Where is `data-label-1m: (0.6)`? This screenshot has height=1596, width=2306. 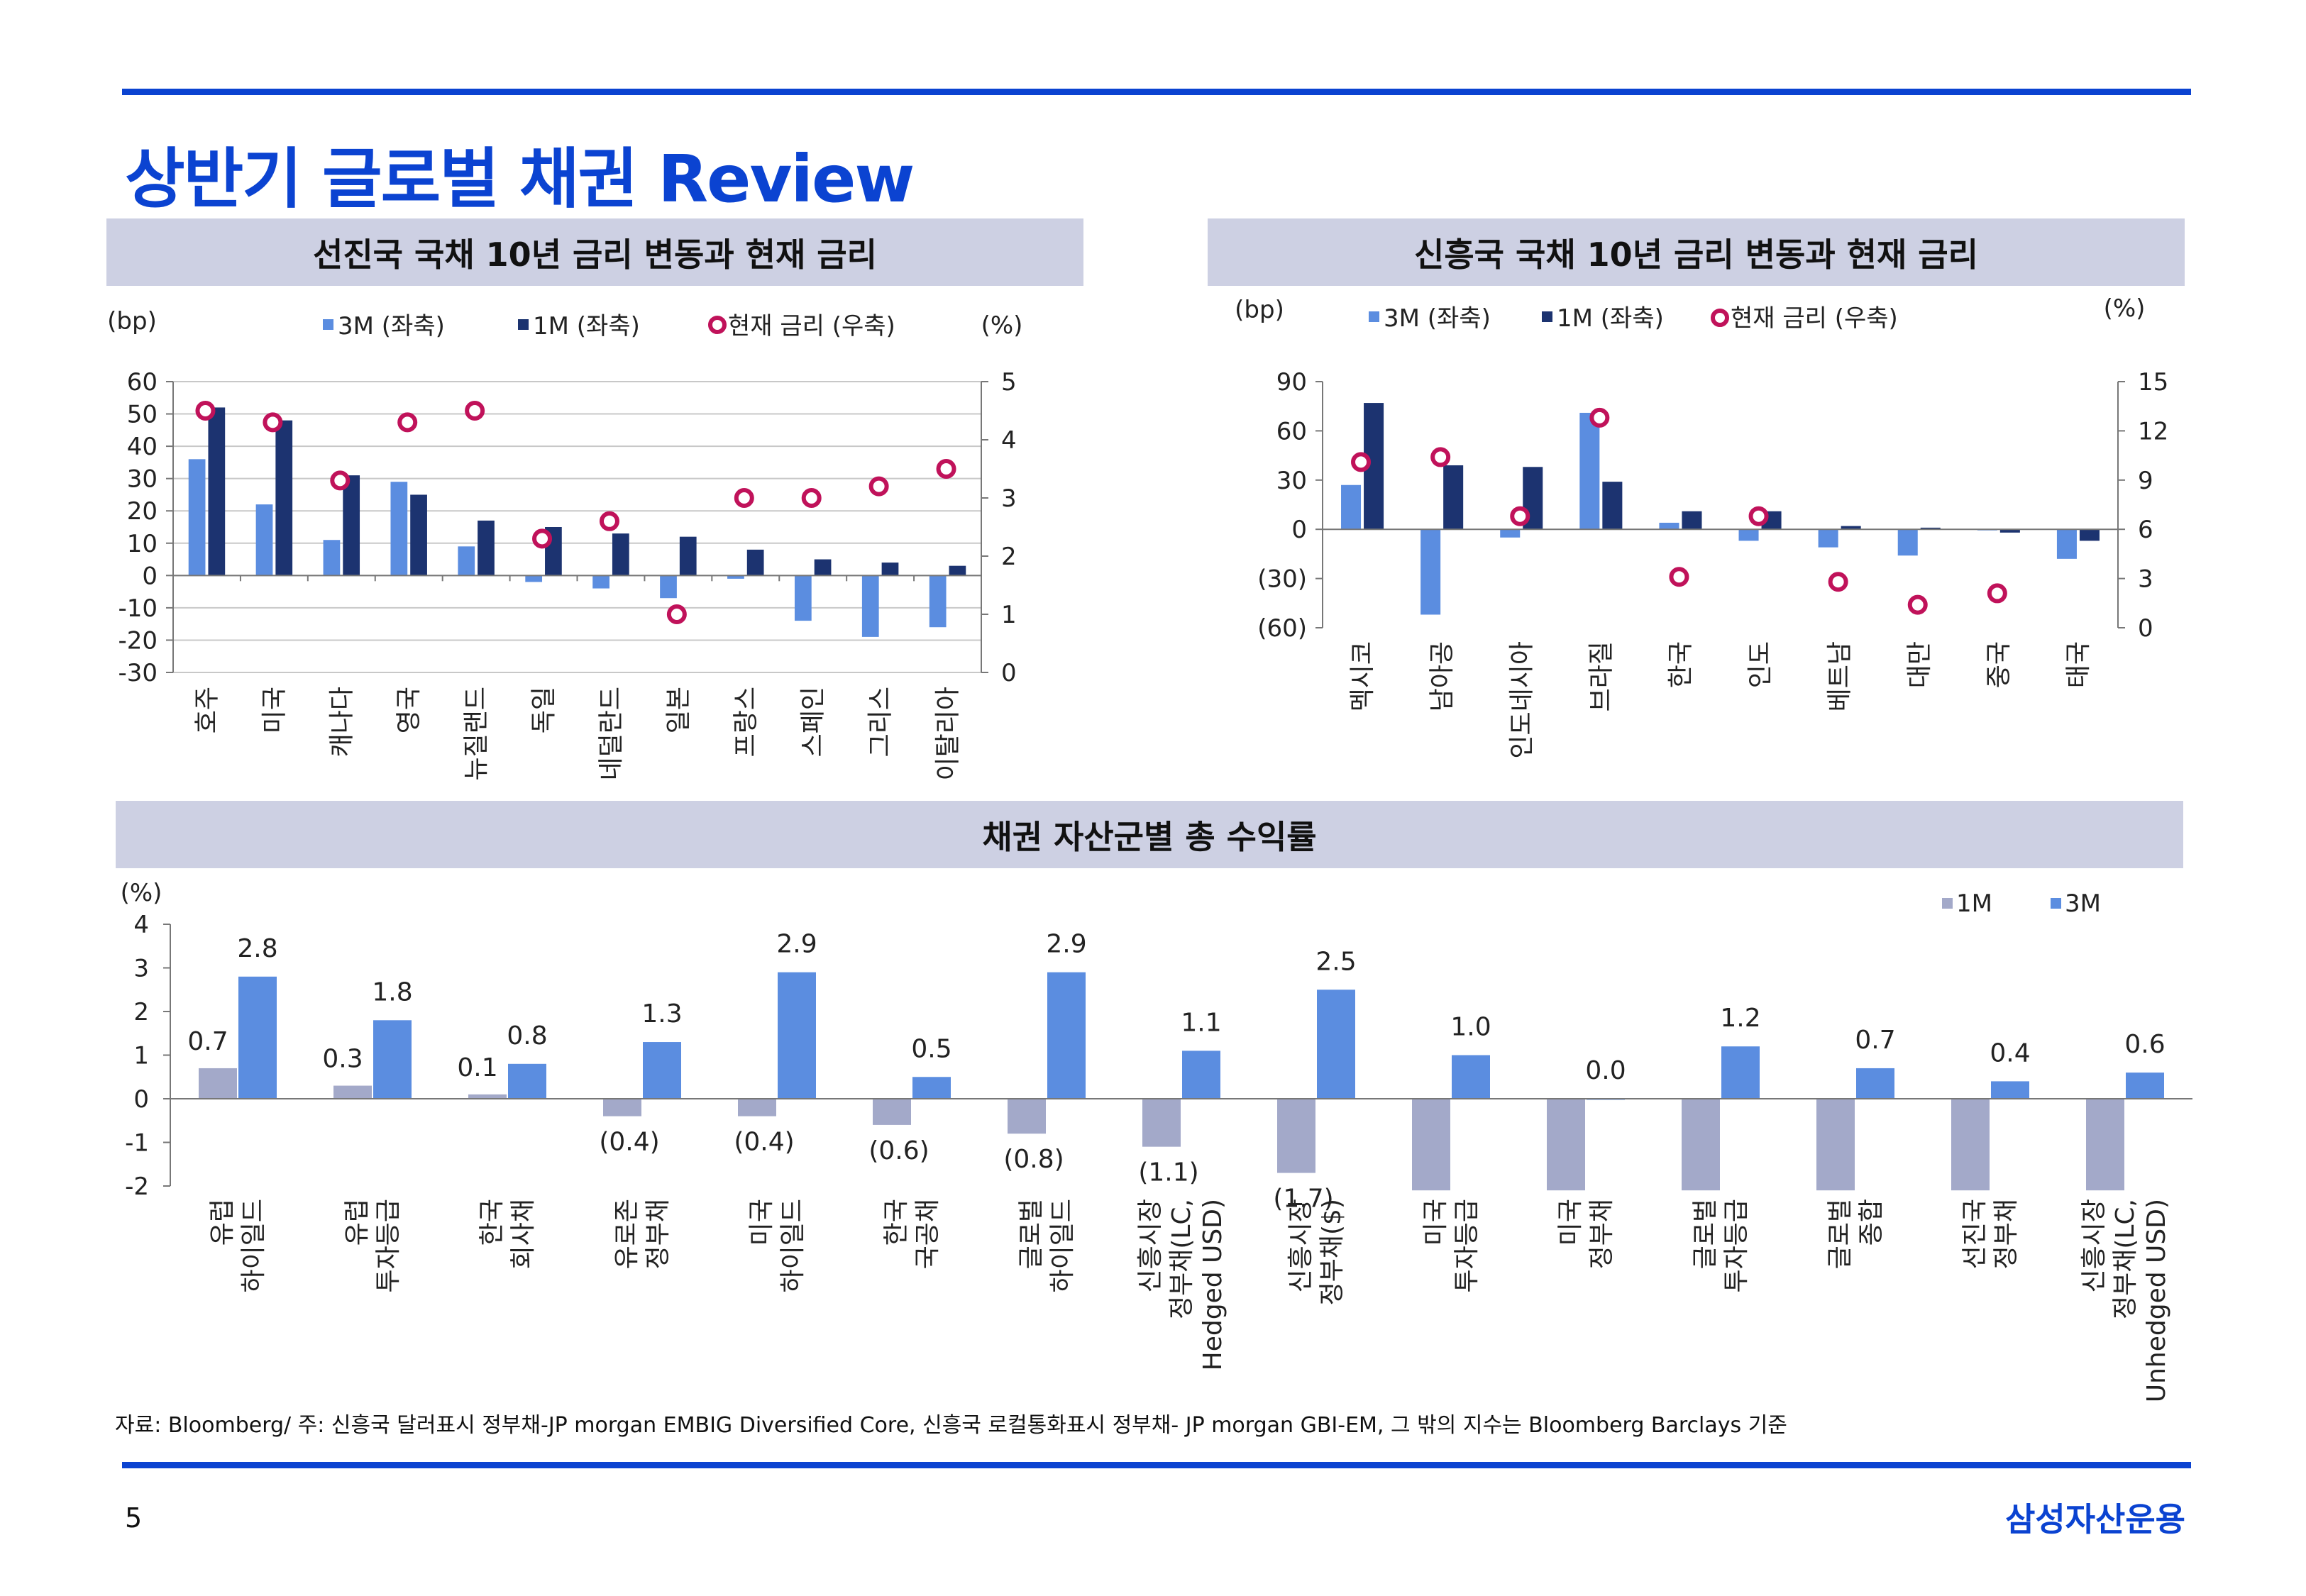
data-label-1m: (0.6) is located at coordinates (899, 1151).